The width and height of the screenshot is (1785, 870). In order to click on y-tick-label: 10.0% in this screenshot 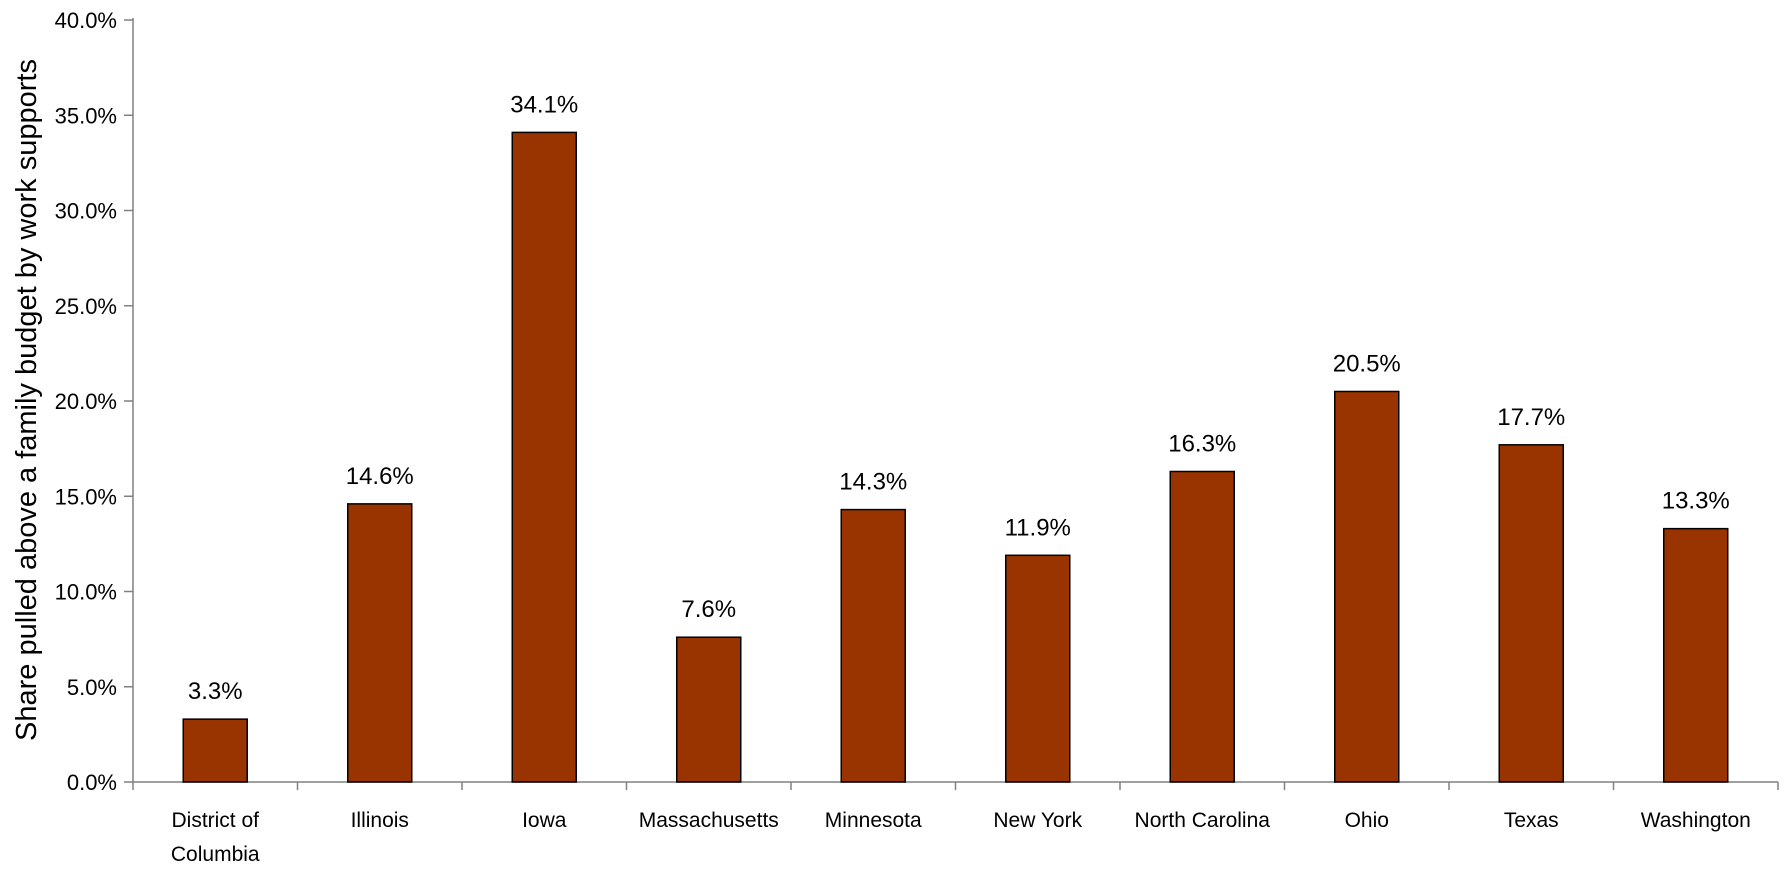, I will do `click(86, 592)`.